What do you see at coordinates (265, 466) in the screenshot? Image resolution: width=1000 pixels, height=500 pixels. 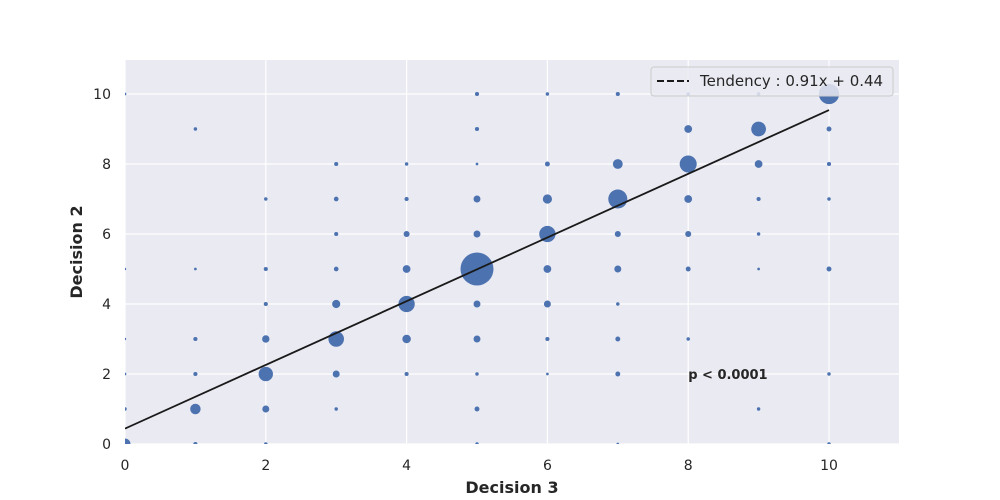 I see `x-tick-label: 2` at bounding box center [265, 466].